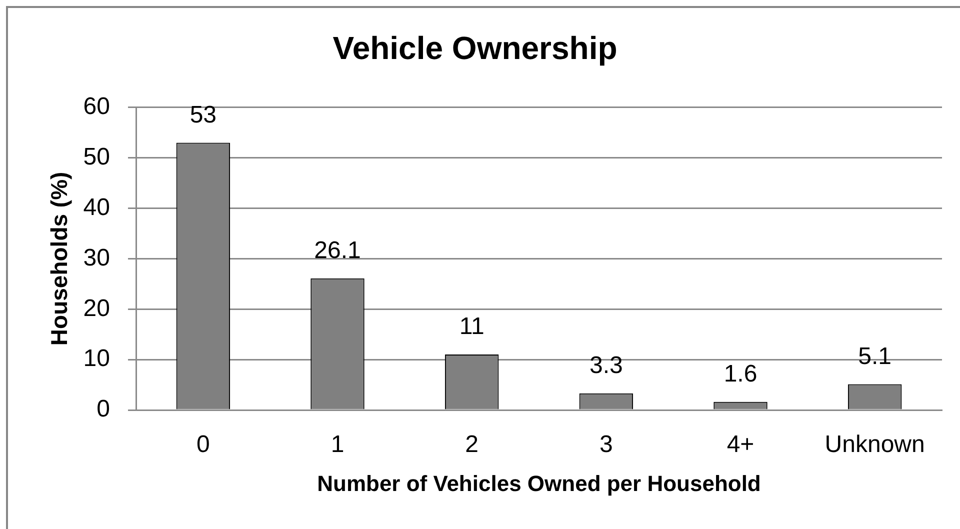 The width and height of the screenshot is (960, 529). What do you see at coordinates (103, 409) in the screenshot?
I see `y-tick-label: 0` at bounding box center [103, 409].